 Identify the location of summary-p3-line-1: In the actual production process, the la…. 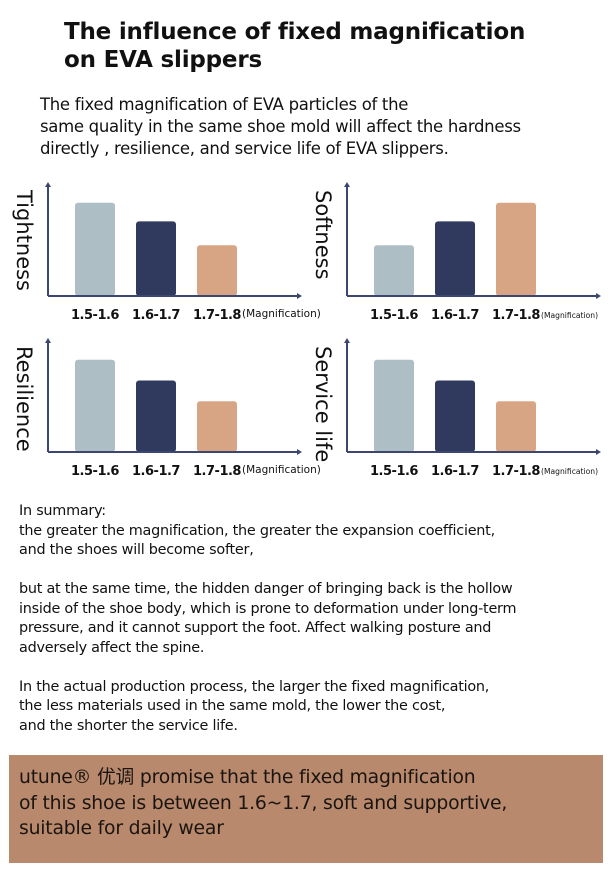
(254, 686).